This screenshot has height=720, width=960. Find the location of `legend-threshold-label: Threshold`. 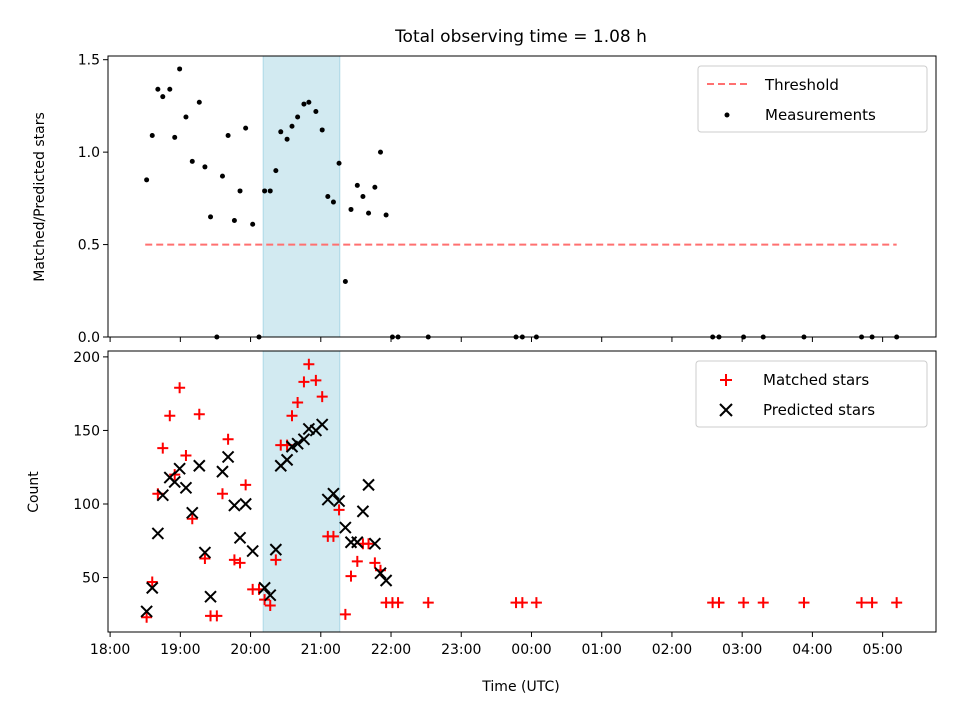

legend-threshold-label: Threshold is located at coordinates (801, 85).